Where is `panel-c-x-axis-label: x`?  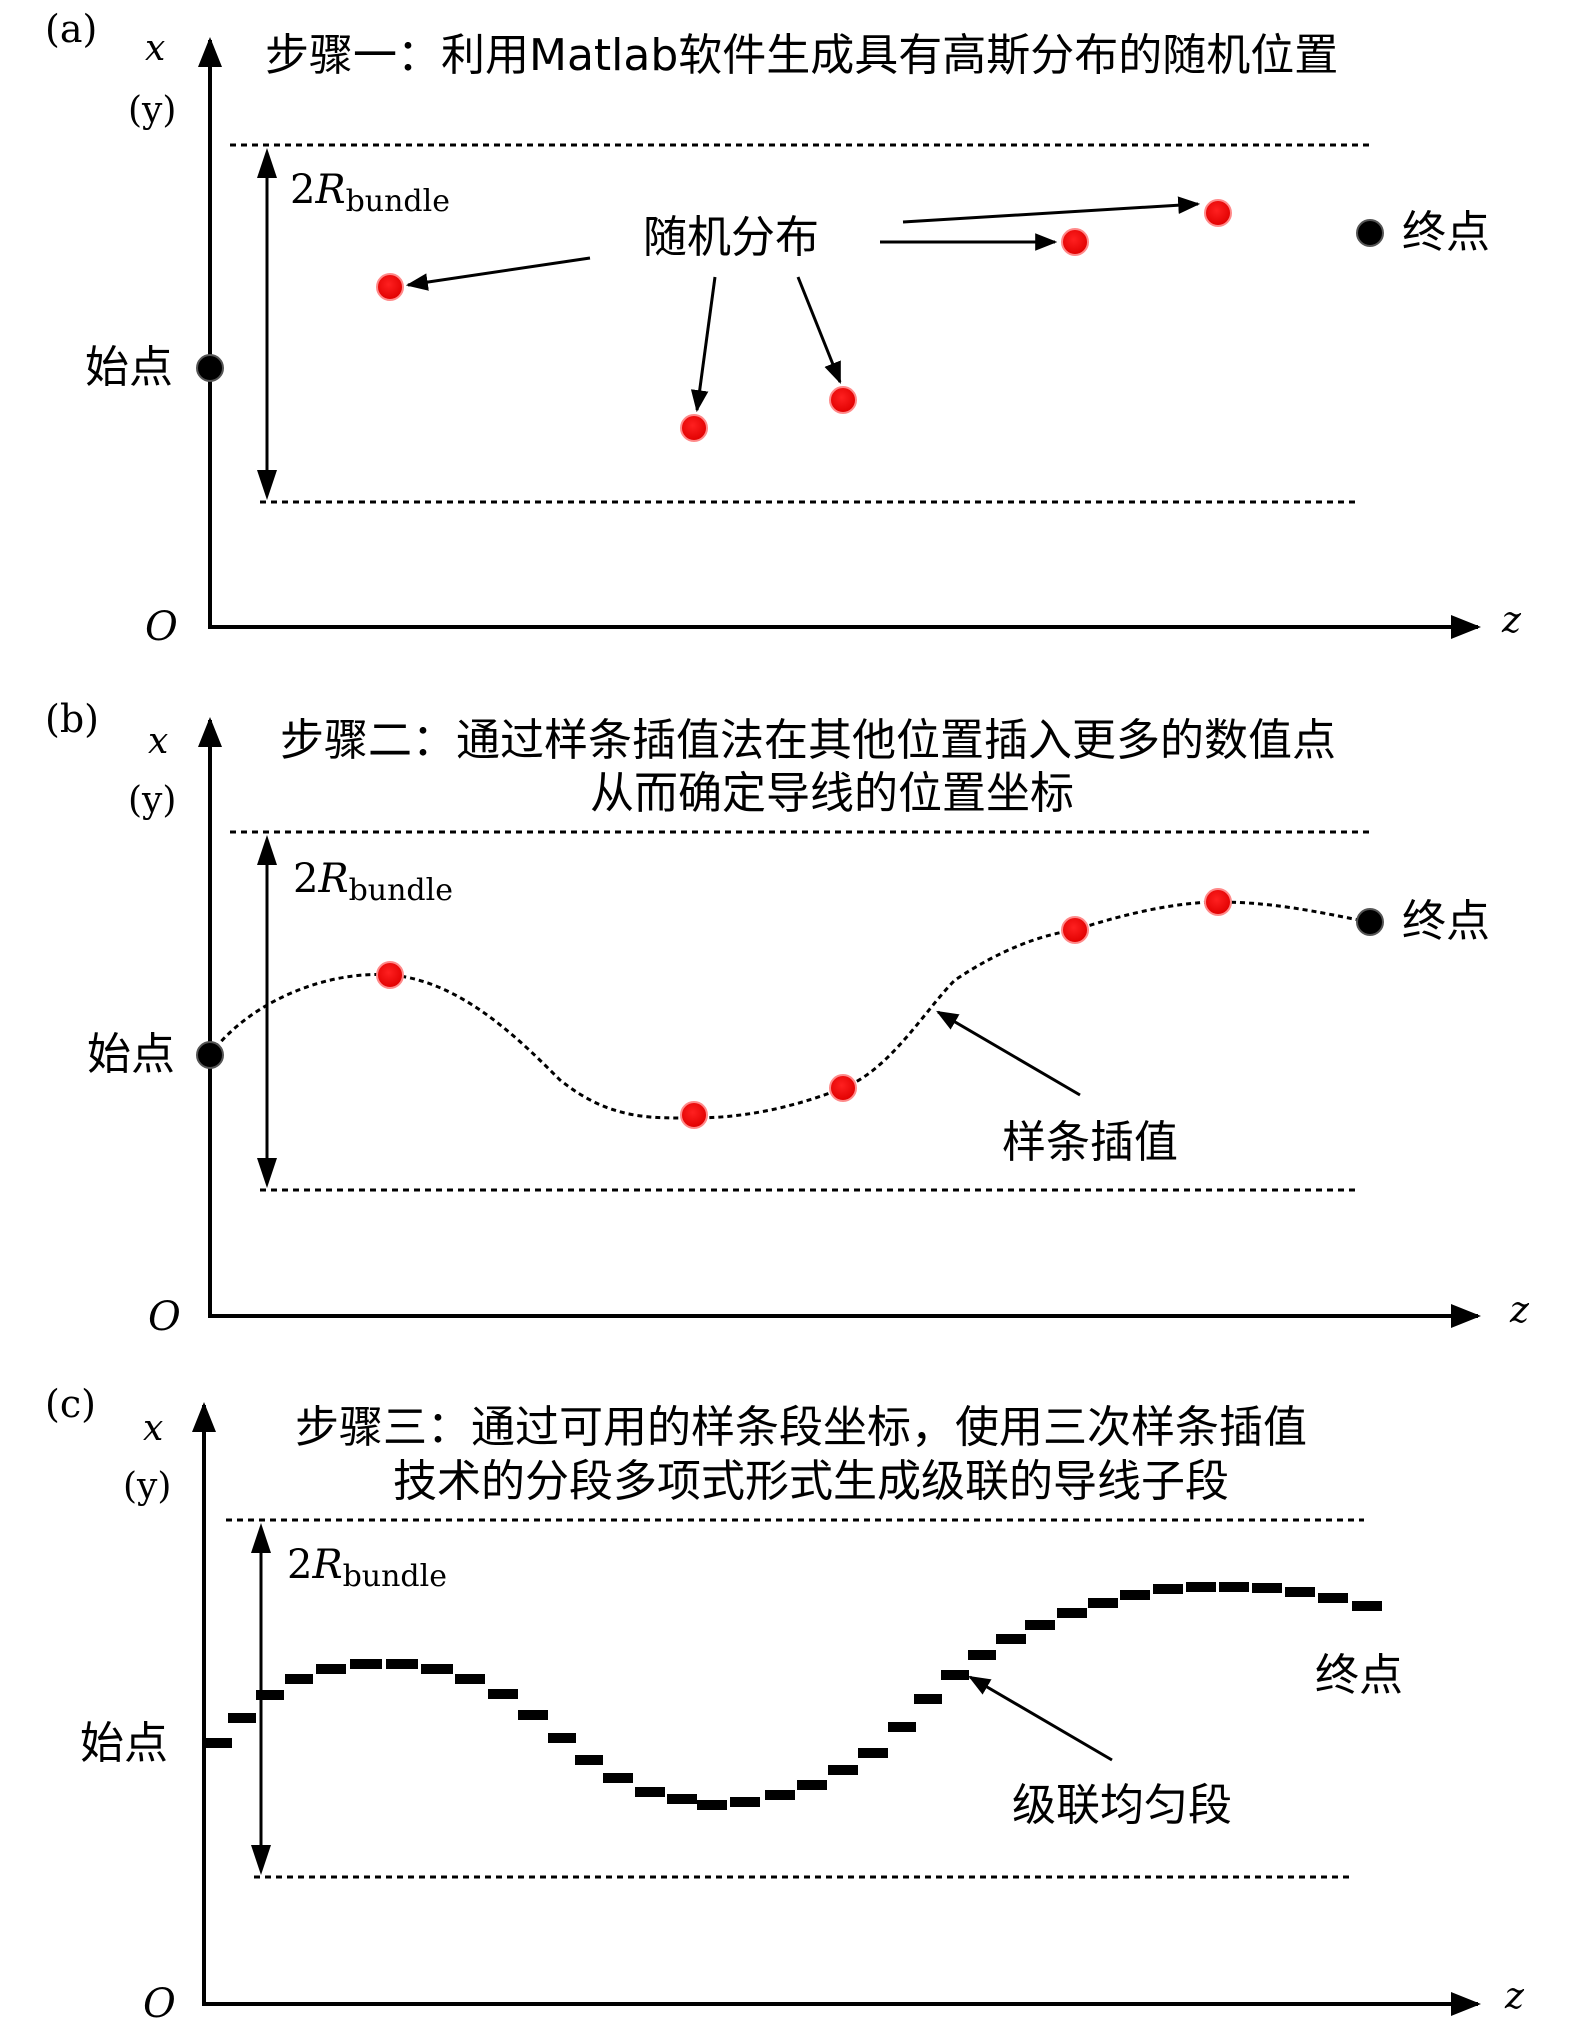
panel-c-x-axis-label: x is located at coordinates (153, 1428).